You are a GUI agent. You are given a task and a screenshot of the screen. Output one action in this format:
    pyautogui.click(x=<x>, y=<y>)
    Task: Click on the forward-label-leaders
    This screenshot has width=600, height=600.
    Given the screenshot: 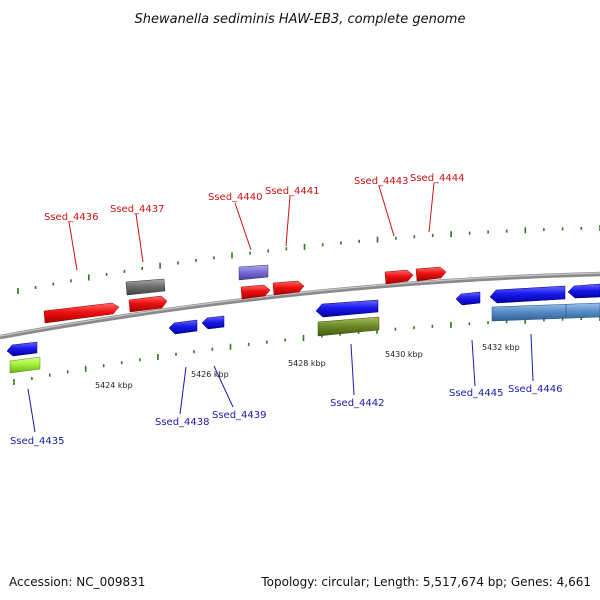 What is the action you would take?
    pyautogui.click(x=251, y=226)
    